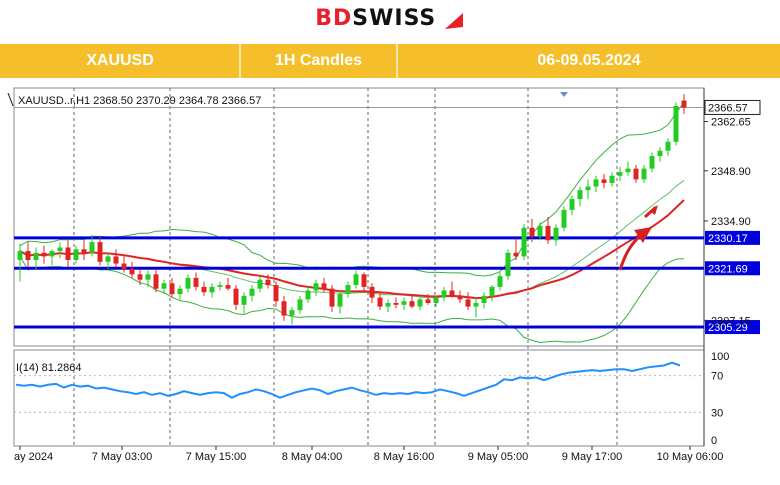 The image size is (780, 485). What do you see at coordinates (728, 269) in the screenshot?
I see `level-price-label: 2321.69` at bounding box center [728, 269].